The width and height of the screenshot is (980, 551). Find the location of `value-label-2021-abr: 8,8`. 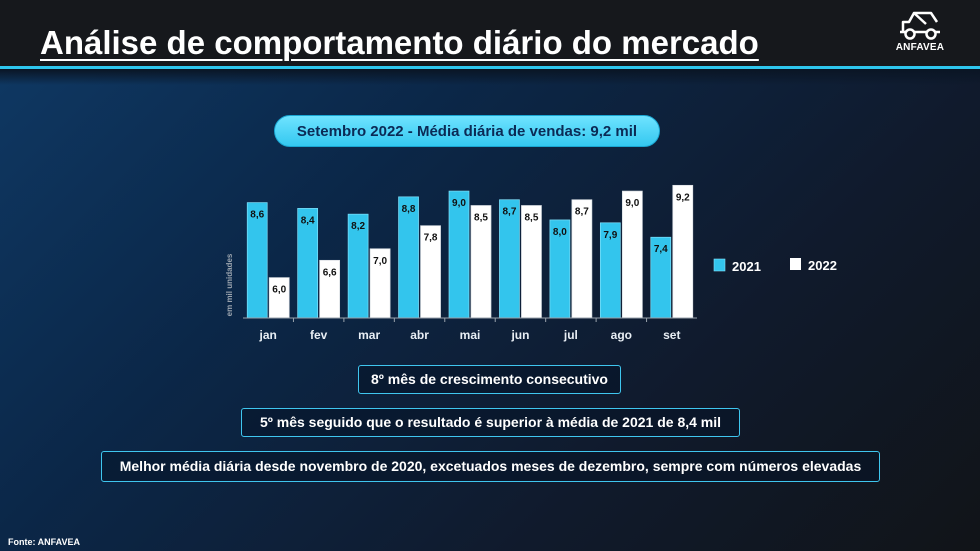

value-label-2021-abr: 8,8 is located at coordinates (409, 209).